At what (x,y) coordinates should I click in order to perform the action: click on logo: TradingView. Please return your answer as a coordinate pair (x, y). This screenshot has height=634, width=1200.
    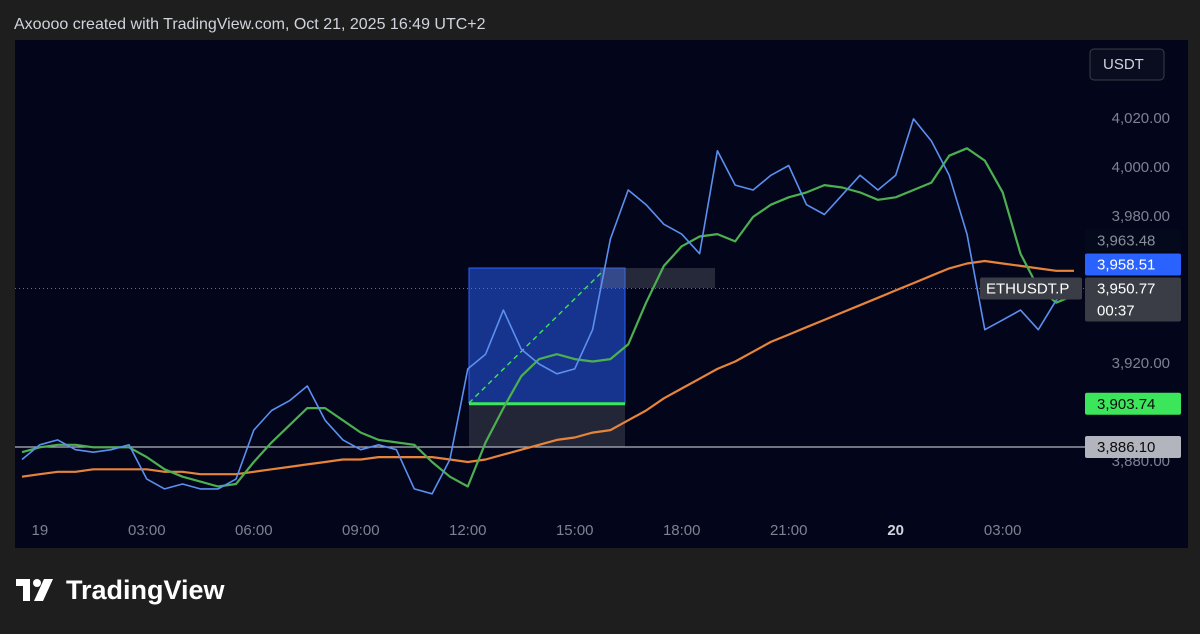
    Looking at the image, I should click on (121, 590).